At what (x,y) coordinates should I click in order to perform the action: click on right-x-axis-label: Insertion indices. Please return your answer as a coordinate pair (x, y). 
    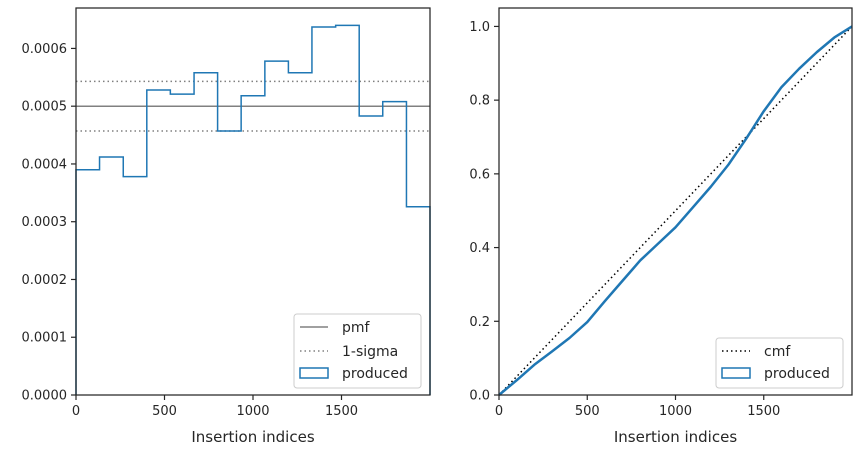
    Looking at the image, I should click on (675, 437).